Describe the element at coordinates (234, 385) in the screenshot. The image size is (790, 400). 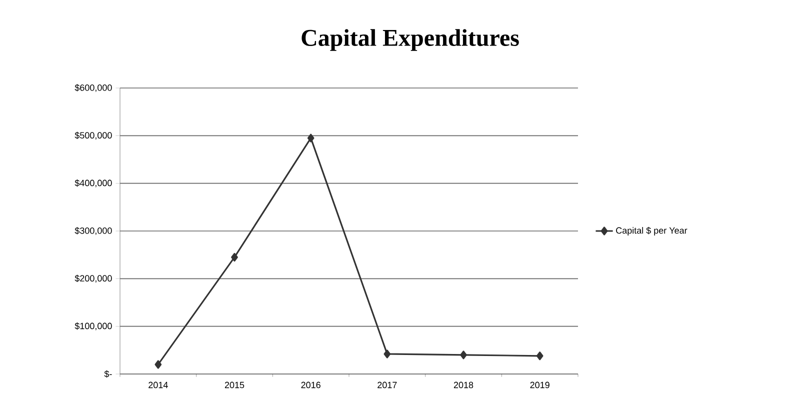
I see `x-tick-label: 2015` at that location.